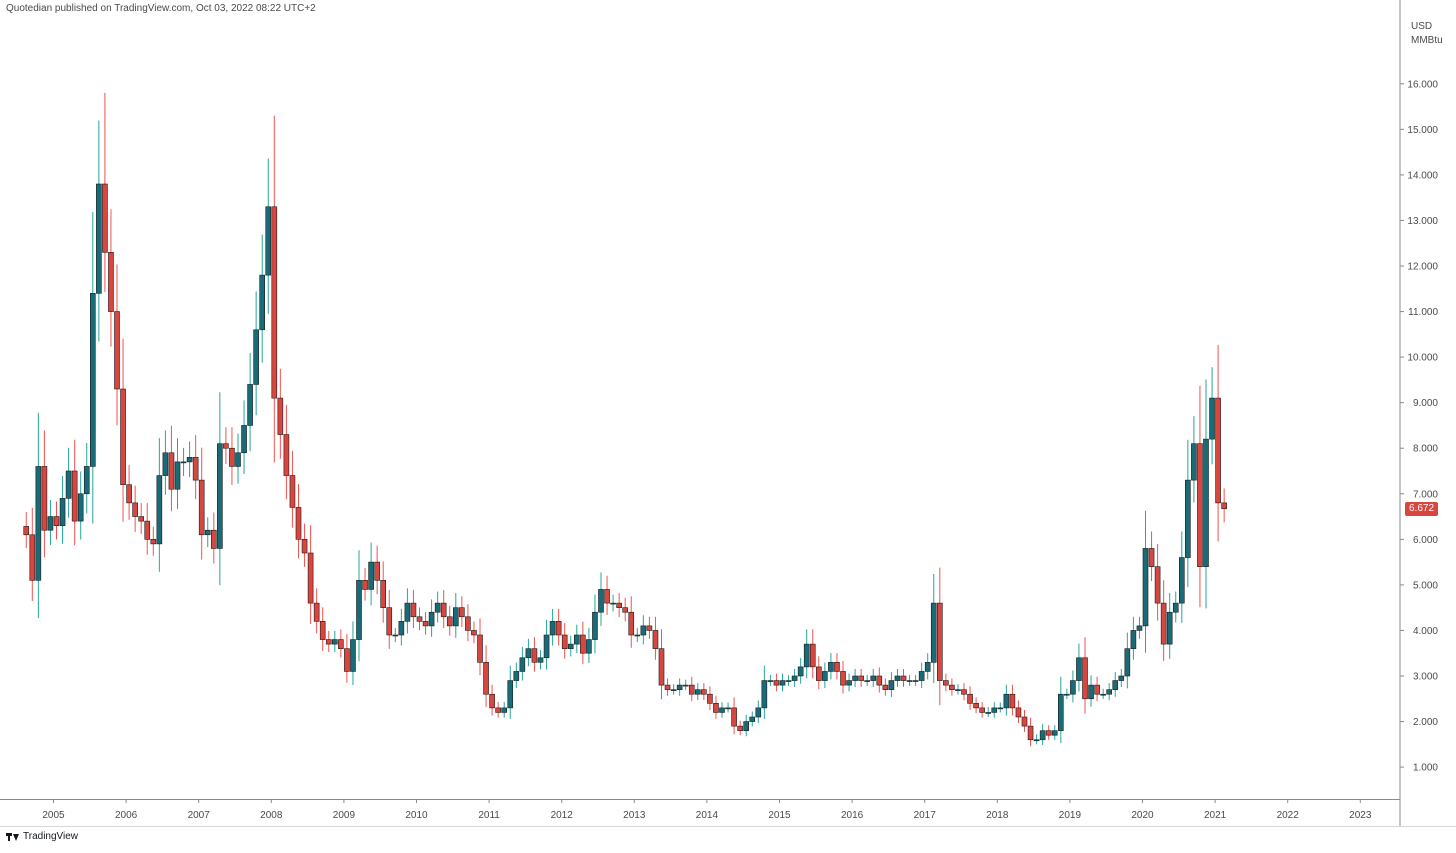 Image resolution: width=1456 pixels, height=853 pixels. Describe the element at coordinates (271, 815) in the screenshot. I see `x-tick-label: 2008` at that location.